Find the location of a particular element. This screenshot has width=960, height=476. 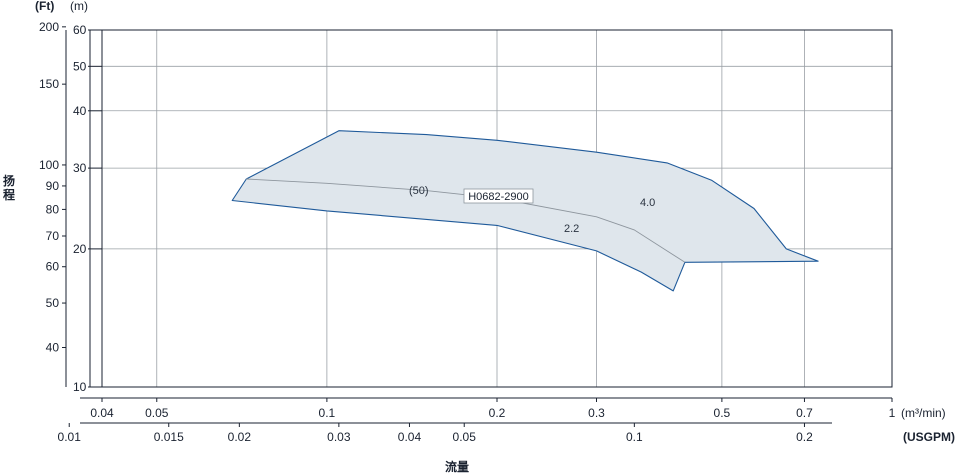

x-primary-tick-label: 0.1 is located at coordinates (327, 413).